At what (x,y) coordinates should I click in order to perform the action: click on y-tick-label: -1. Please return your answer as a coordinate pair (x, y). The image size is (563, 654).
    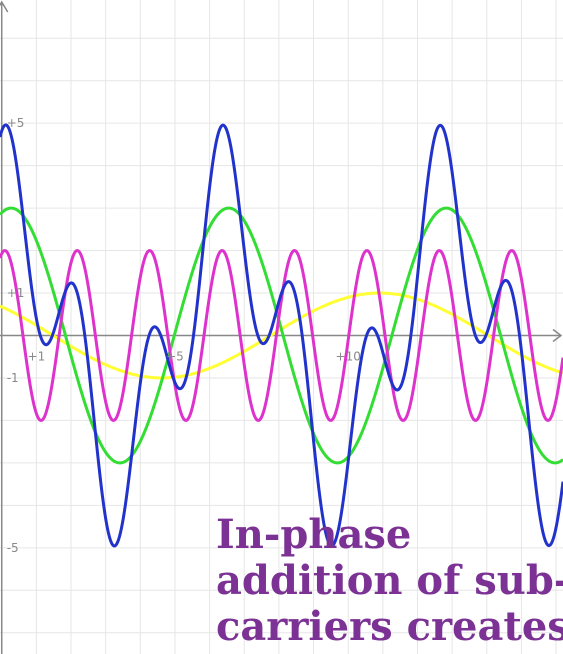
    Looking at the image, I should click on (13, 378).